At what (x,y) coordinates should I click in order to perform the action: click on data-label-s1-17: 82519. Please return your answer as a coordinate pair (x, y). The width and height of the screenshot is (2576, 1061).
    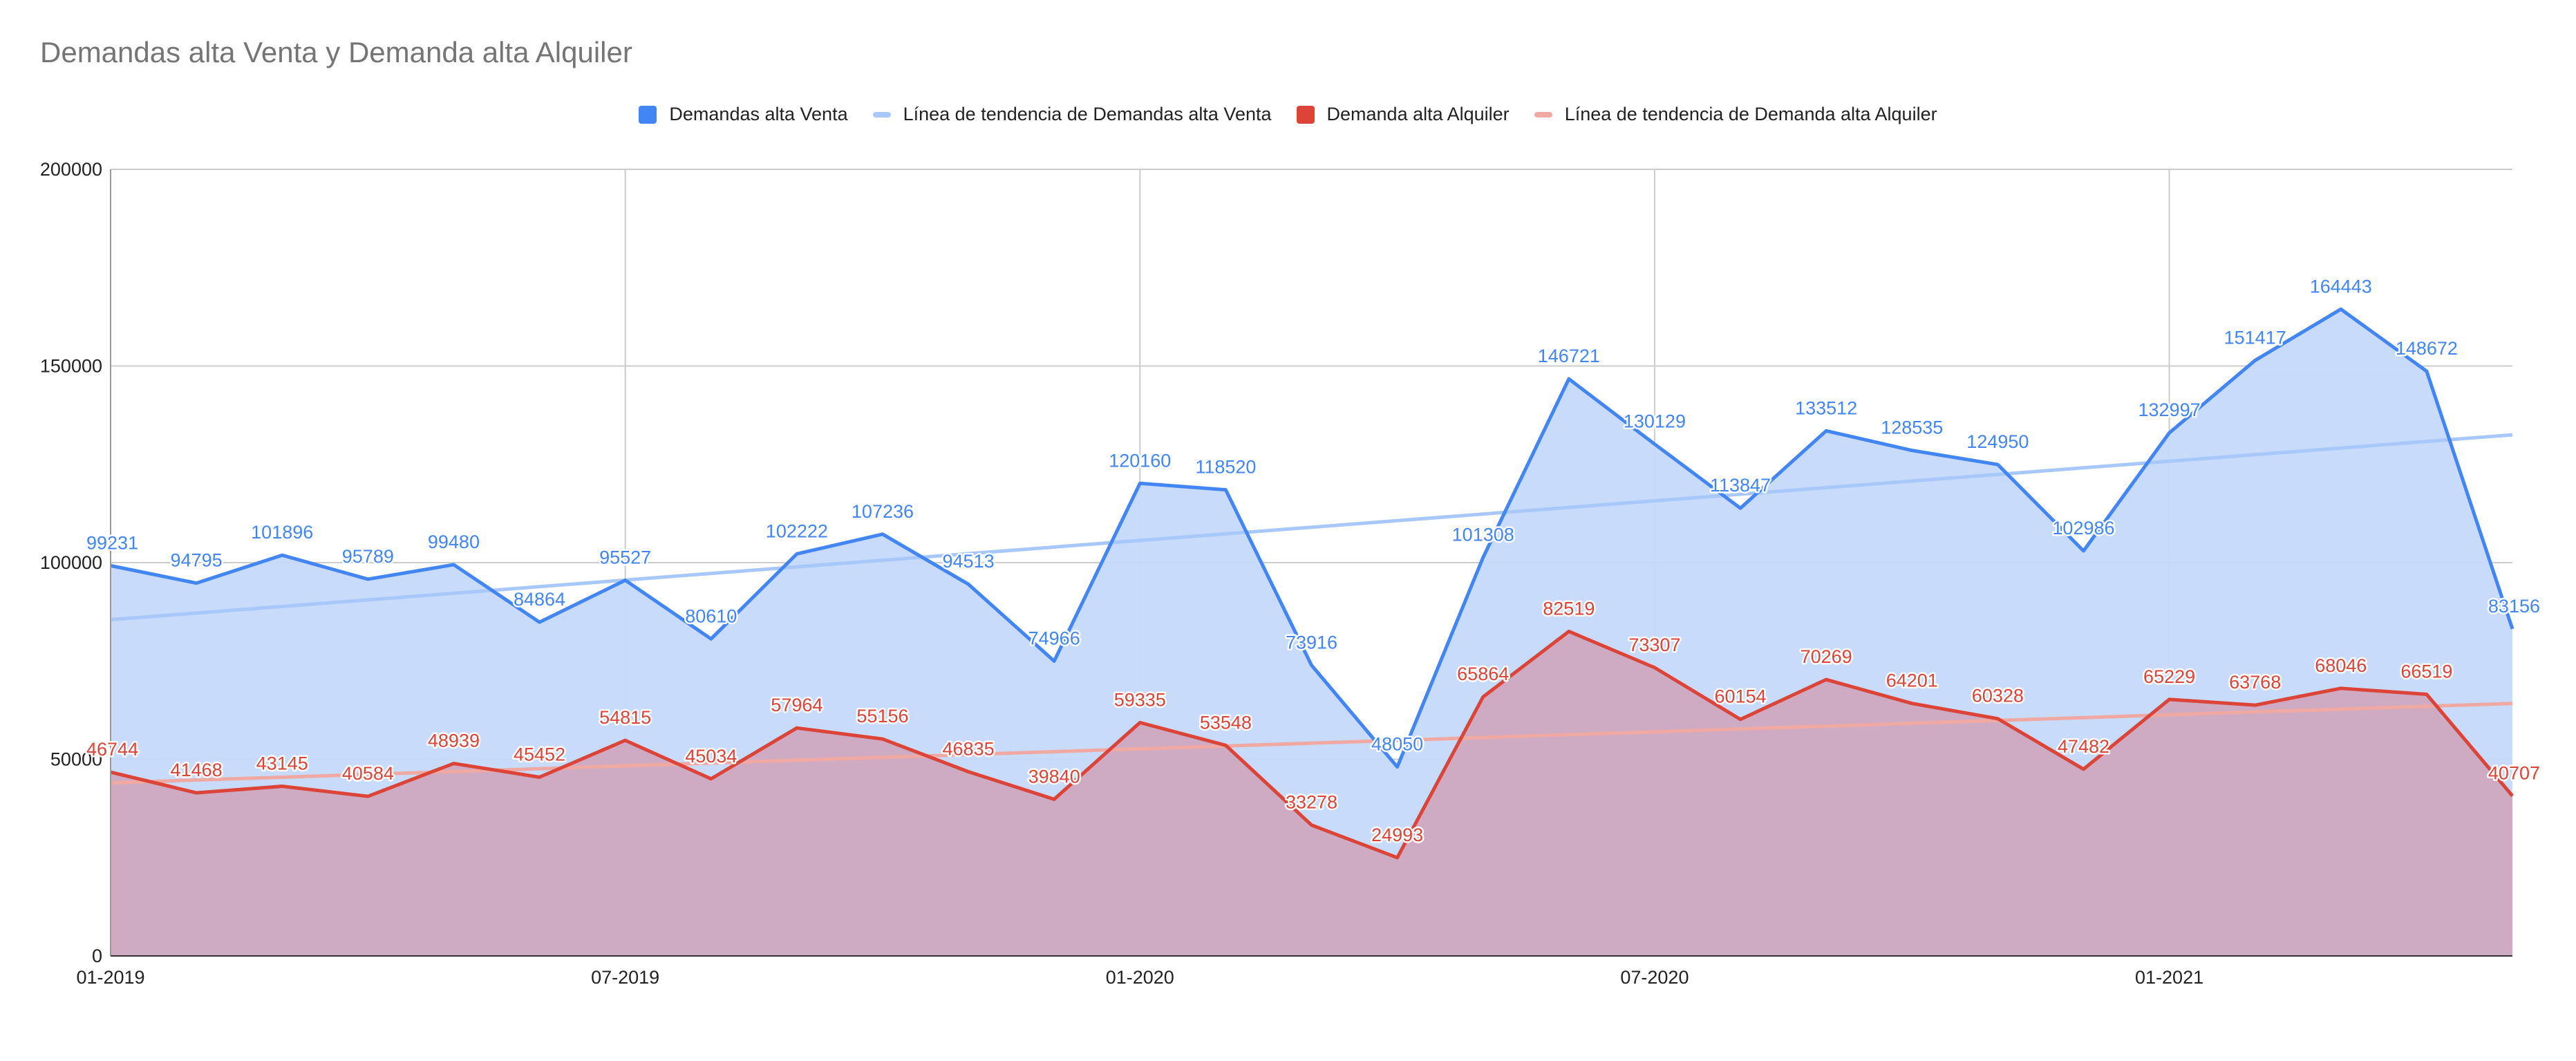
    Looking at the image, I should click on (1569, 608).